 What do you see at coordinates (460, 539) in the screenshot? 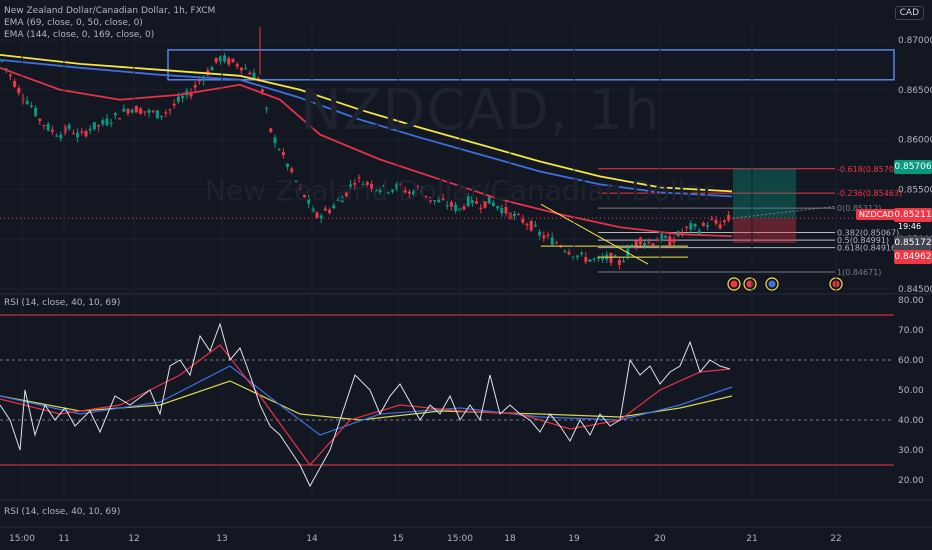
I see `time-tick-label: 15:00` at bounding box center [460, 539].